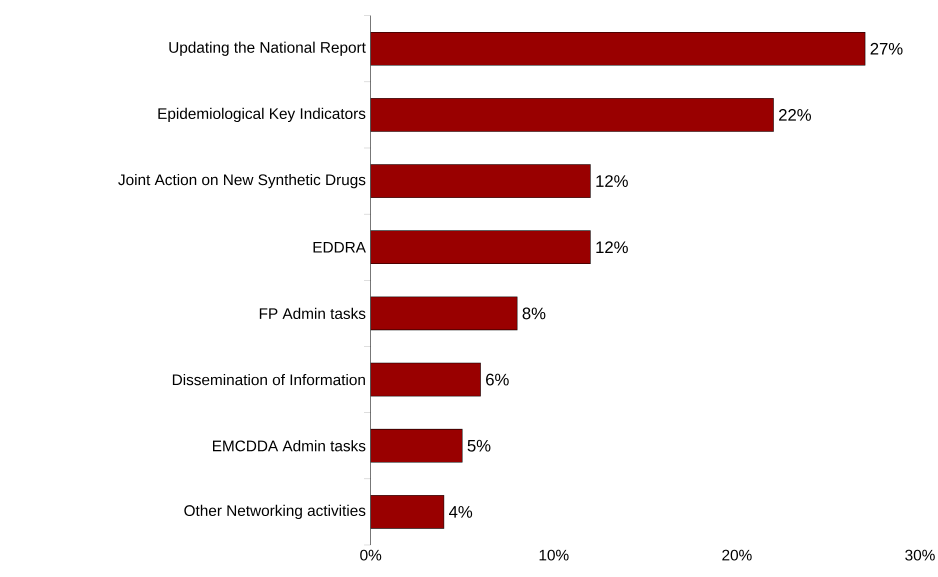 The image size is (938, 577). Describe the element at coordinates (460, 512) in the screenshot. I see `data-label: 4%` at that location.